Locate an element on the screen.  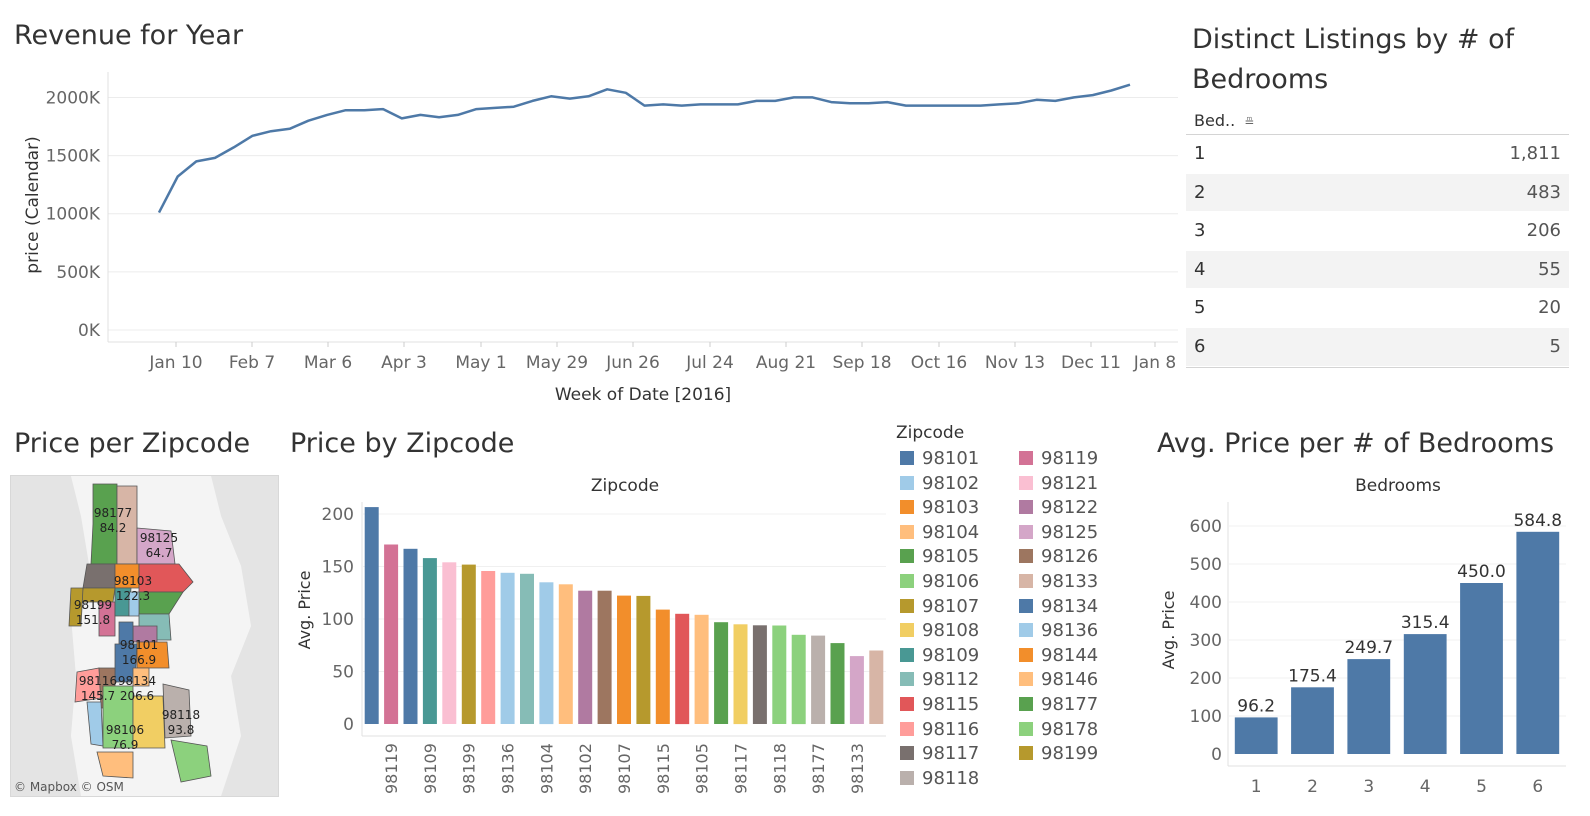
x-tick-label: 98104 is located at coordinates (546, 768).